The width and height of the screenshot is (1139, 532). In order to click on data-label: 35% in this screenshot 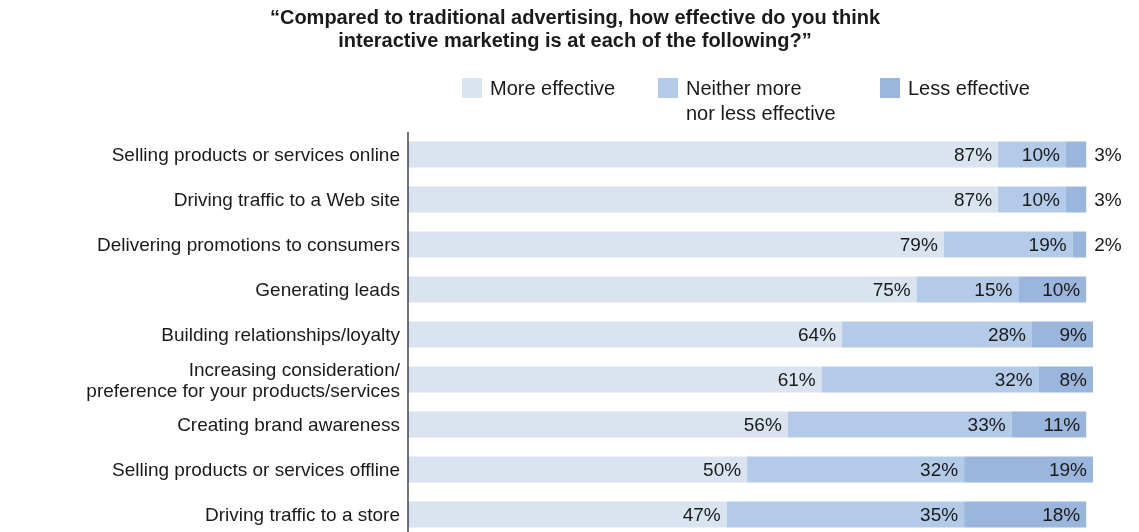, I will do `click(939, 514)`.